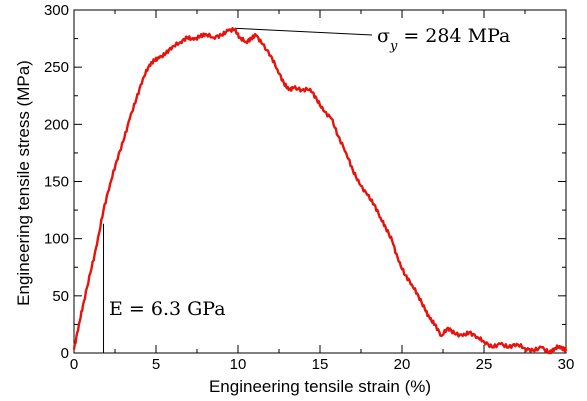 The width and height of the screenshot is (587, 401). What do you see at coordinates (167, 309) in the screenshot?
I see `modulus-annotation: E = 6.3 GPa` at bounding box center [167, 309].